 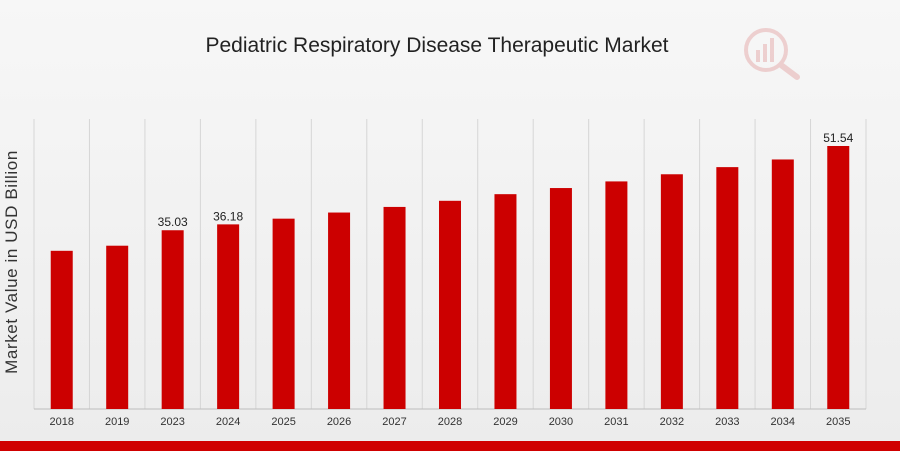 What do you see at coordinates (772, 54) in the screenshot?
I see `logo-icon` at bounding box center [772, 54].